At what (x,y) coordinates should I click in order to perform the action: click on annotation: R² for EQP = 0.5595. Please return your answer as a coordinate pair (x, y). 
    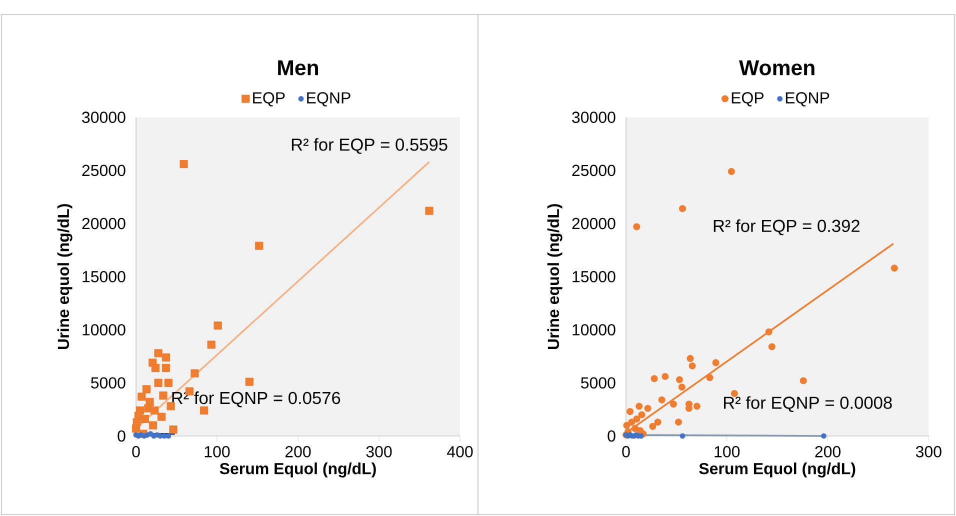
    Looking at the image, I should click on (370, 146).